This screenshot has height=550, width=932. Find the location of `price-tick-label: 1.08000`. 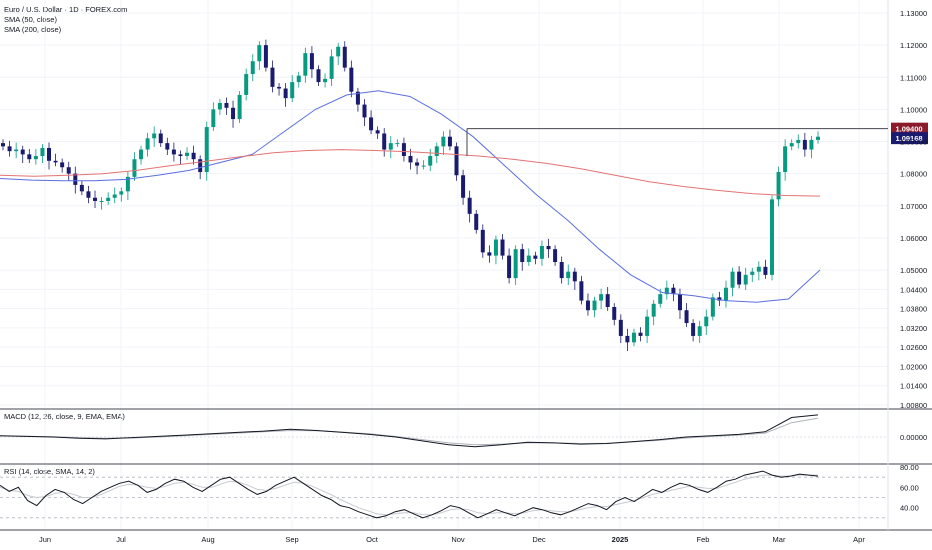

price-tick-label: 1.08000 is located at coordinates (913, 174).